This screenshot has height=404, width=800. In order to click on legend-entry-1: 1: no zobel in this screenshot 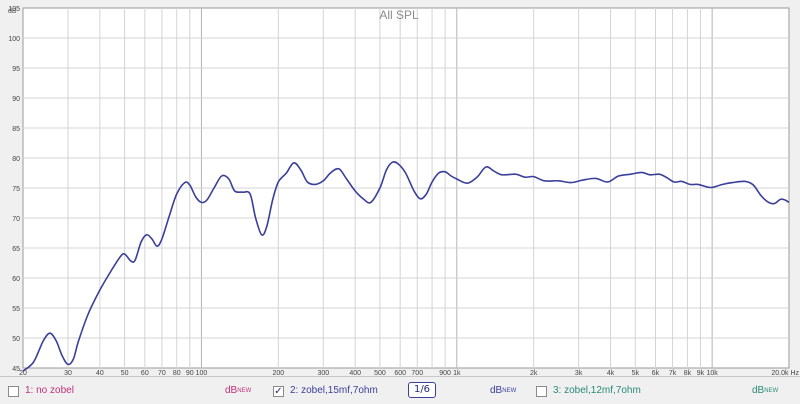, I will do `click(41, 391)`.